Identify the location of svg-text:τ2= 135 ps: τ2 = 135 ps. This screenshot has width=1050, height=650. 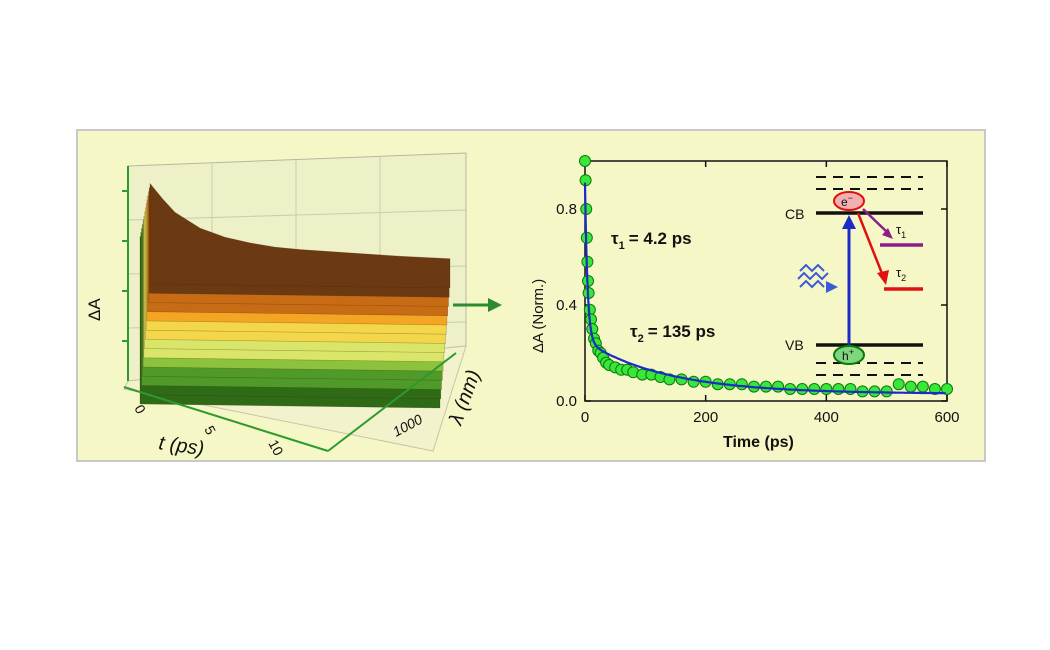
(672, 333).